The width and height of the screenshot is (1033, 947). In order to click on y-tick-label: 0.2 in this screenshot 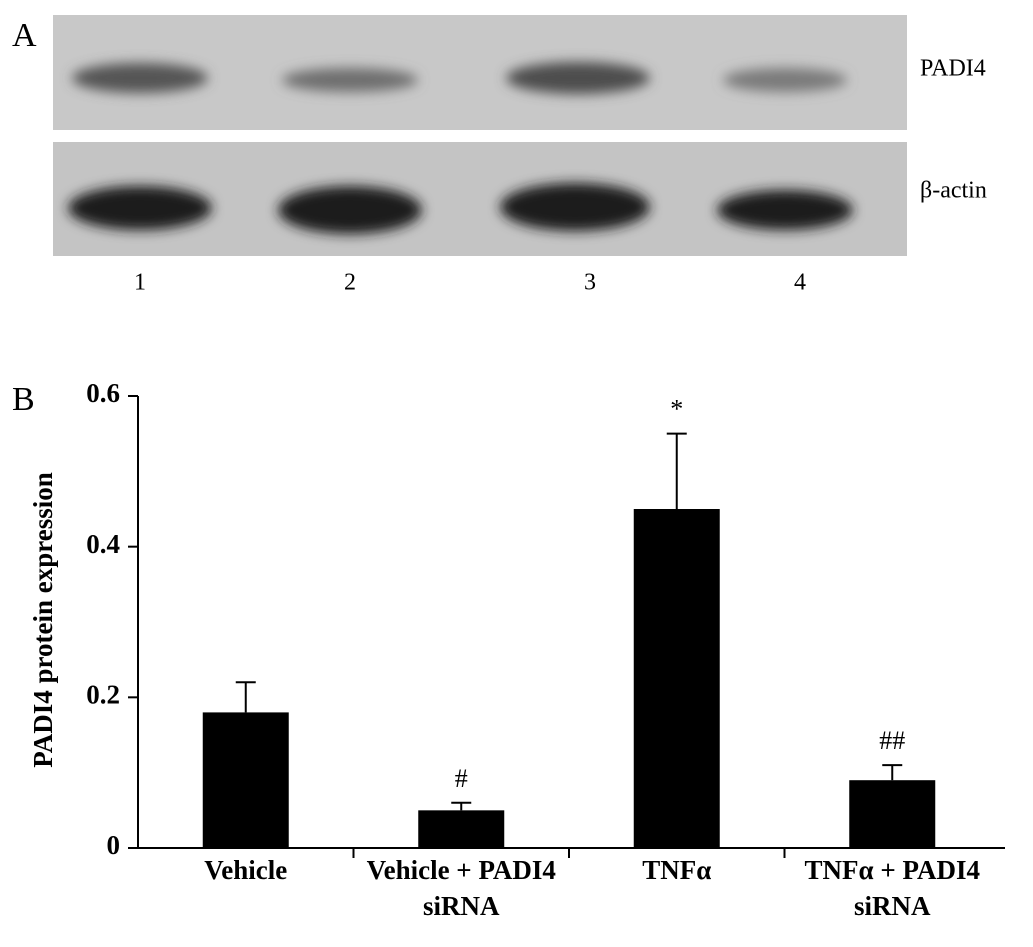, I will do `click(103, 695)`.